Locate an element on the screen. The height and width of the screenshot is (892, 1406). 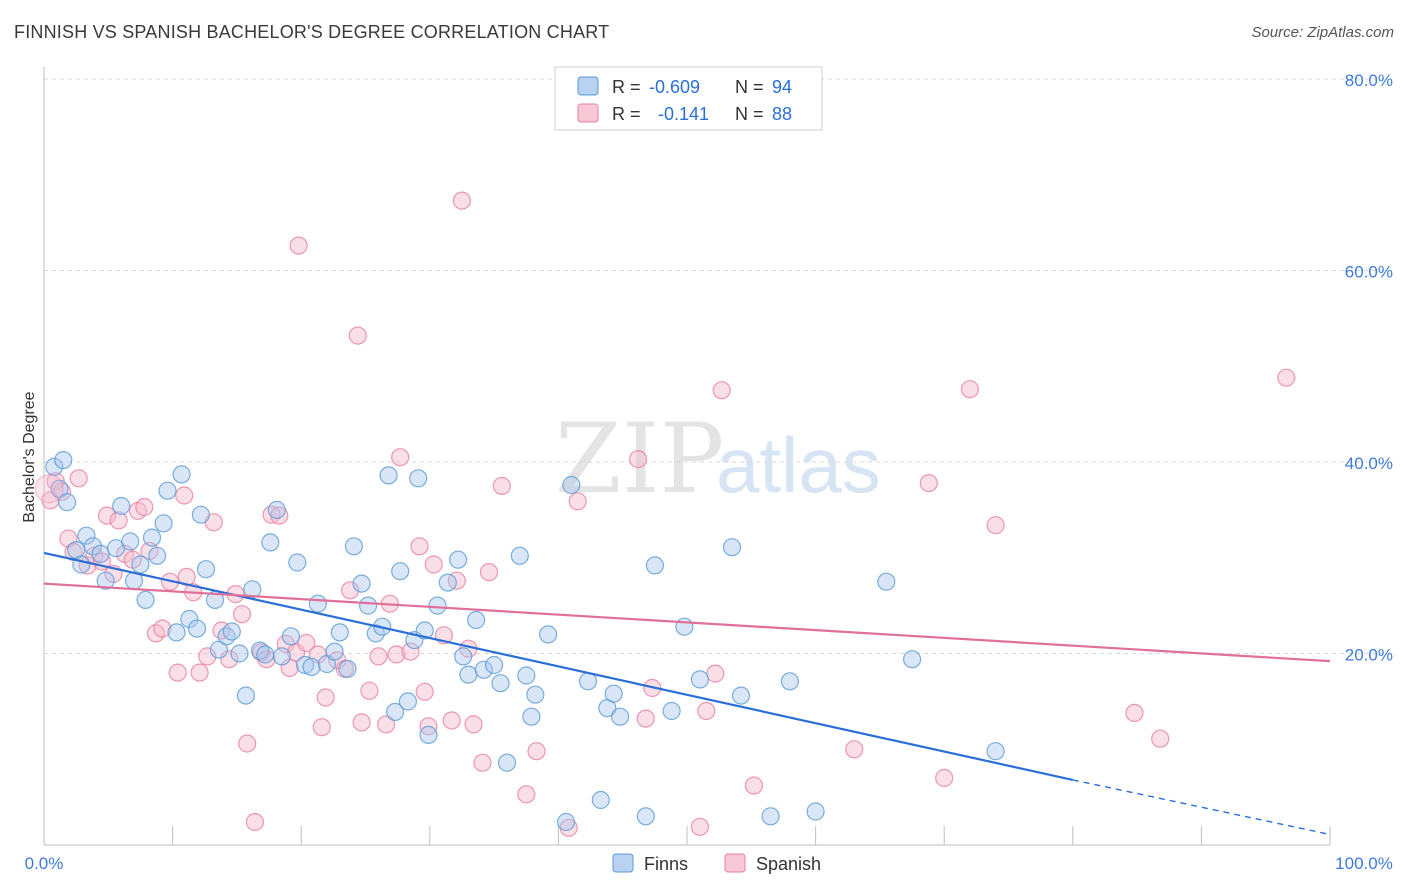
x-tick-label-min: 0.0% is located at coordinates (44, 863).